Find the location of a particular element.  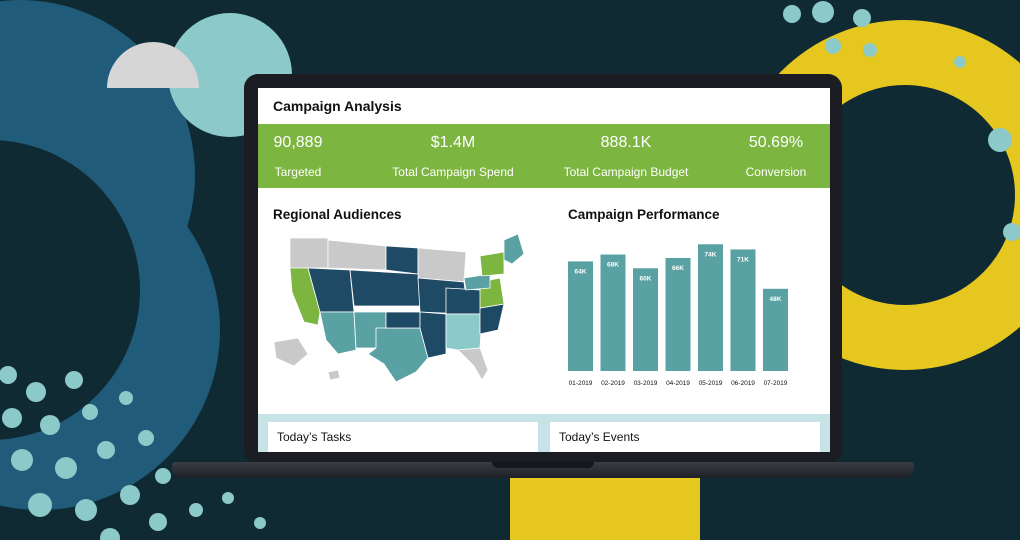

todays-events-panel: Today’s Events is located at coordinates (685, 437).